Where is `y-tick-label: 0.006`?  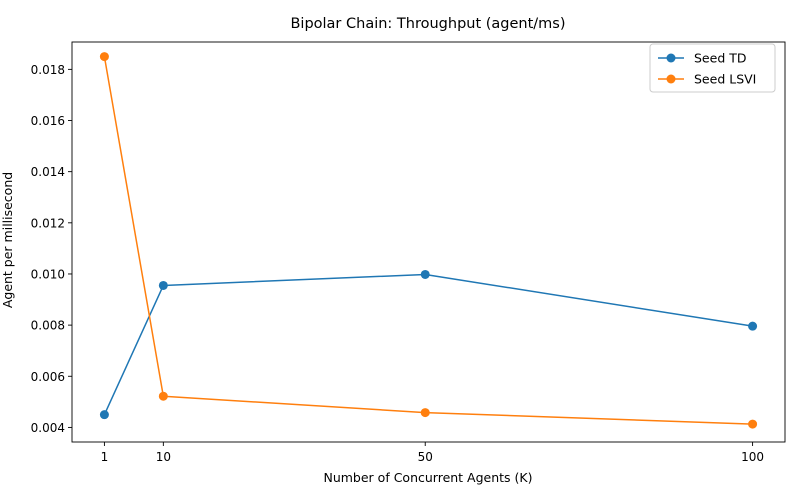
y-tick-label: 0.006 is located at coordinates (48, 377).